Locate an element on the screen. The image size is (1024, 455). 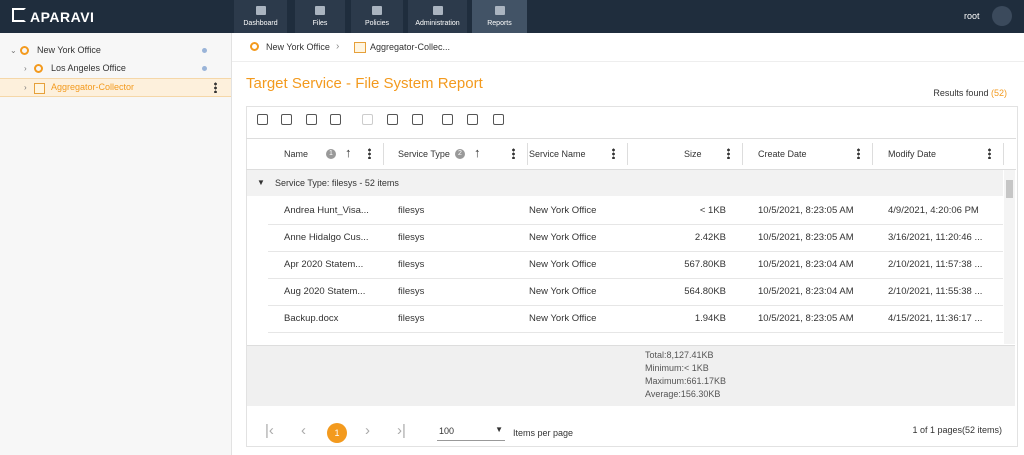
cell: 2.42KB is located at coordinates (710, 237).